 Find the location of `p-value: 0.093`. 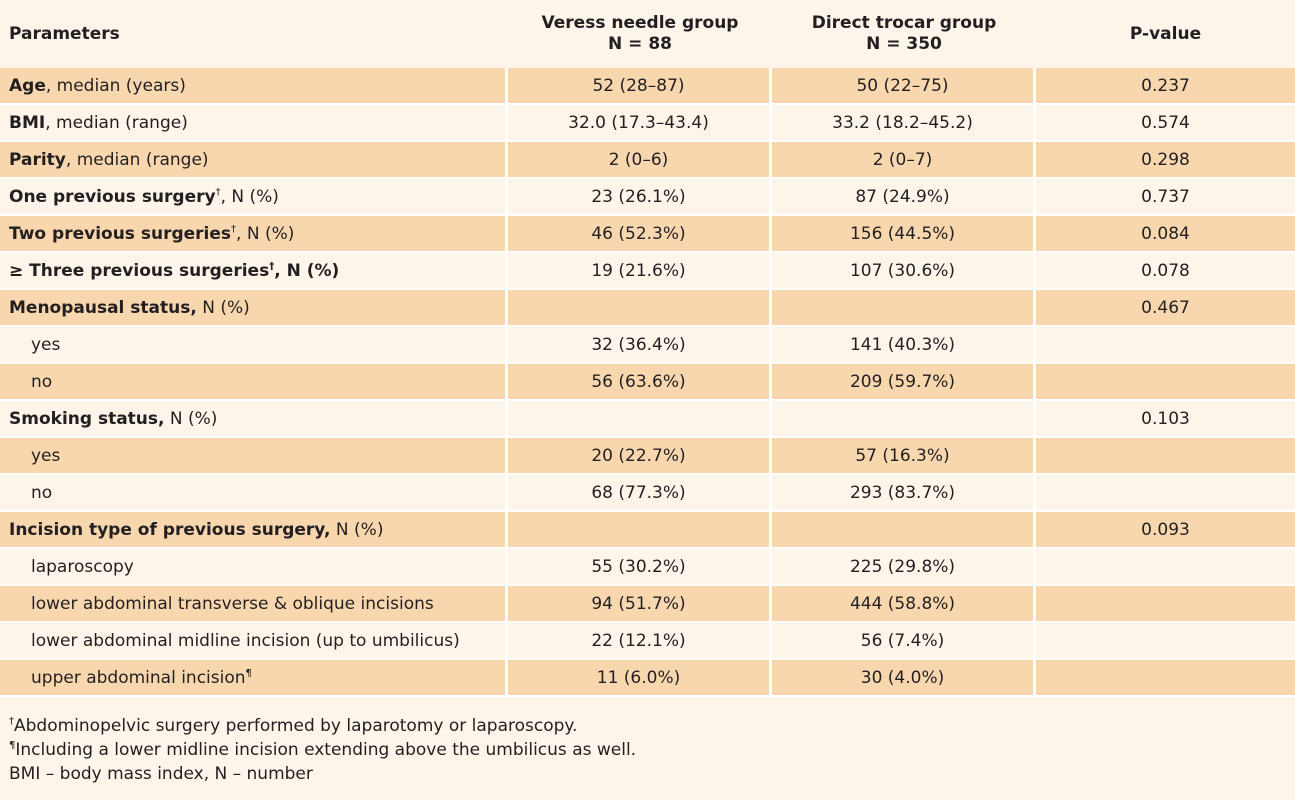

p-value: 0.093 is located at coordinates (1165, 530).